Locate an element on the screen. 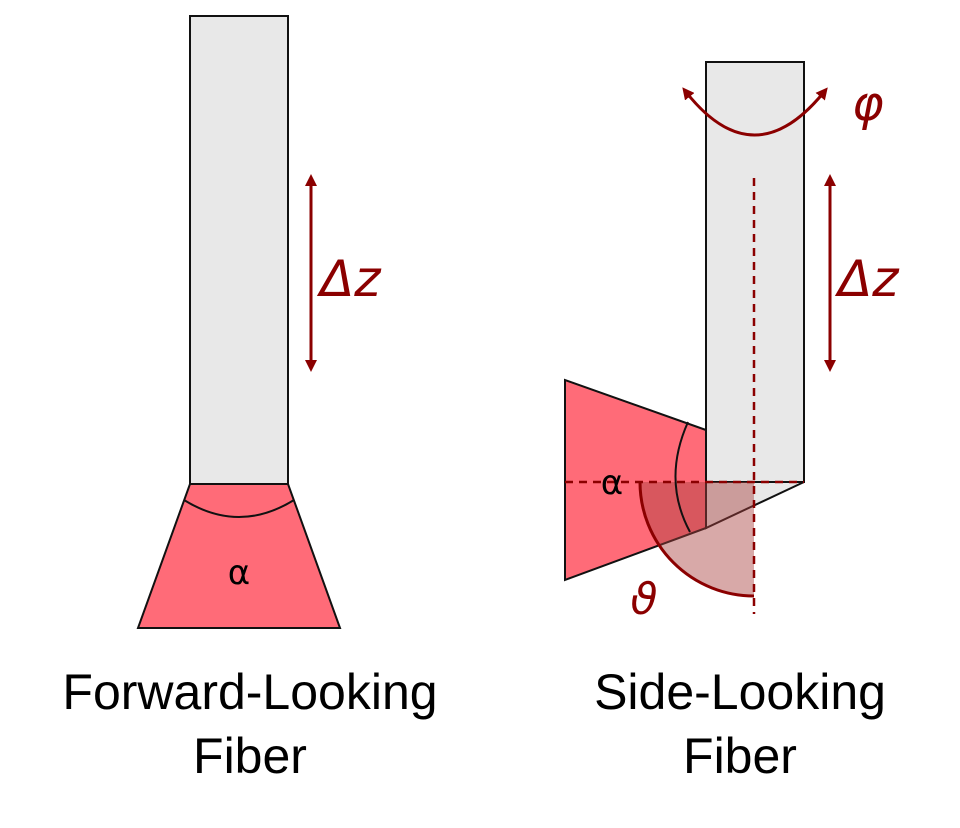 The height and width of the screenshot is (828, 960). side-theta-wedge is located at coordinates (697, 539).